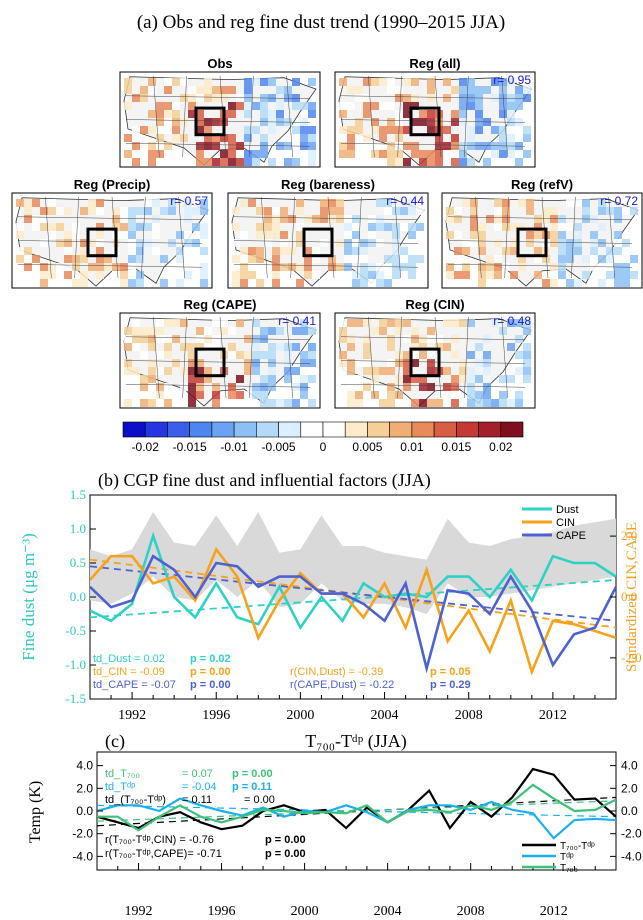 The image size is (643, 920). What do you see at coordinates (134, 685) in the screenshot?
I see `stat-td-cape: td_CAPE = -0.07` at bounding box center [134, 685].